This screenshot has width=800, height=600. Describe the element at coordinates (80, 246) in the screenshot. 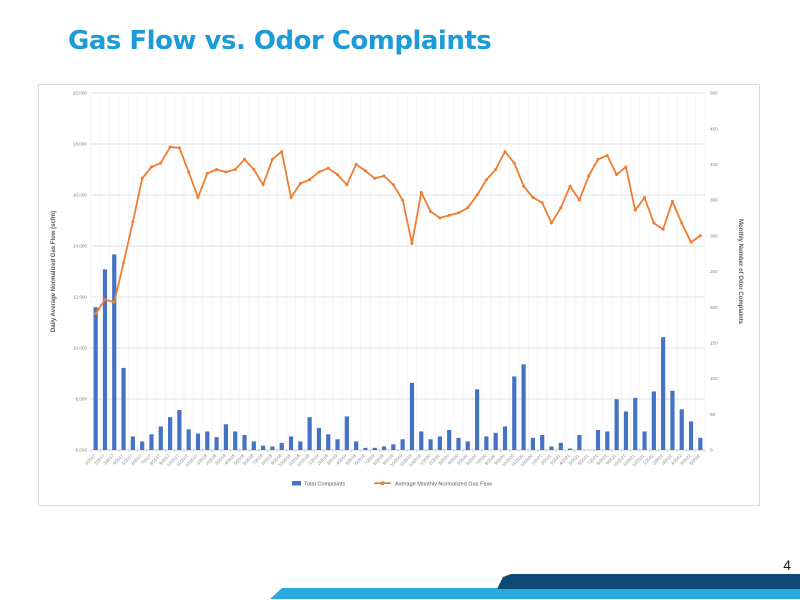

I see `left-axis-tick-label: 14,000` at that location.